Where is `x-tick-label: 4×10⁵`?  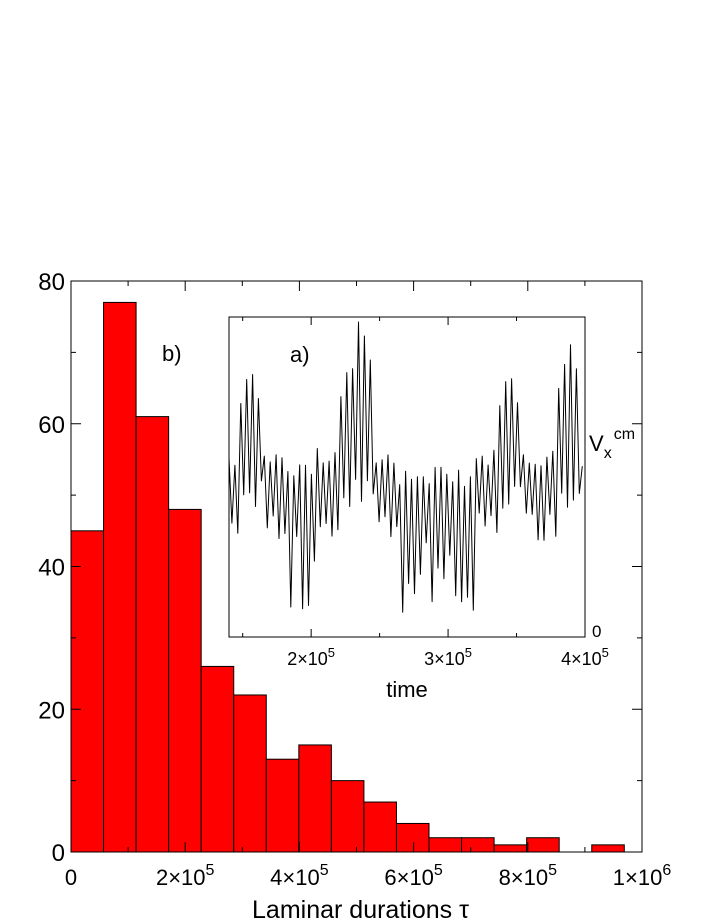 x-tick-label: 4×10⁵ is located at coordinates (299, 876).